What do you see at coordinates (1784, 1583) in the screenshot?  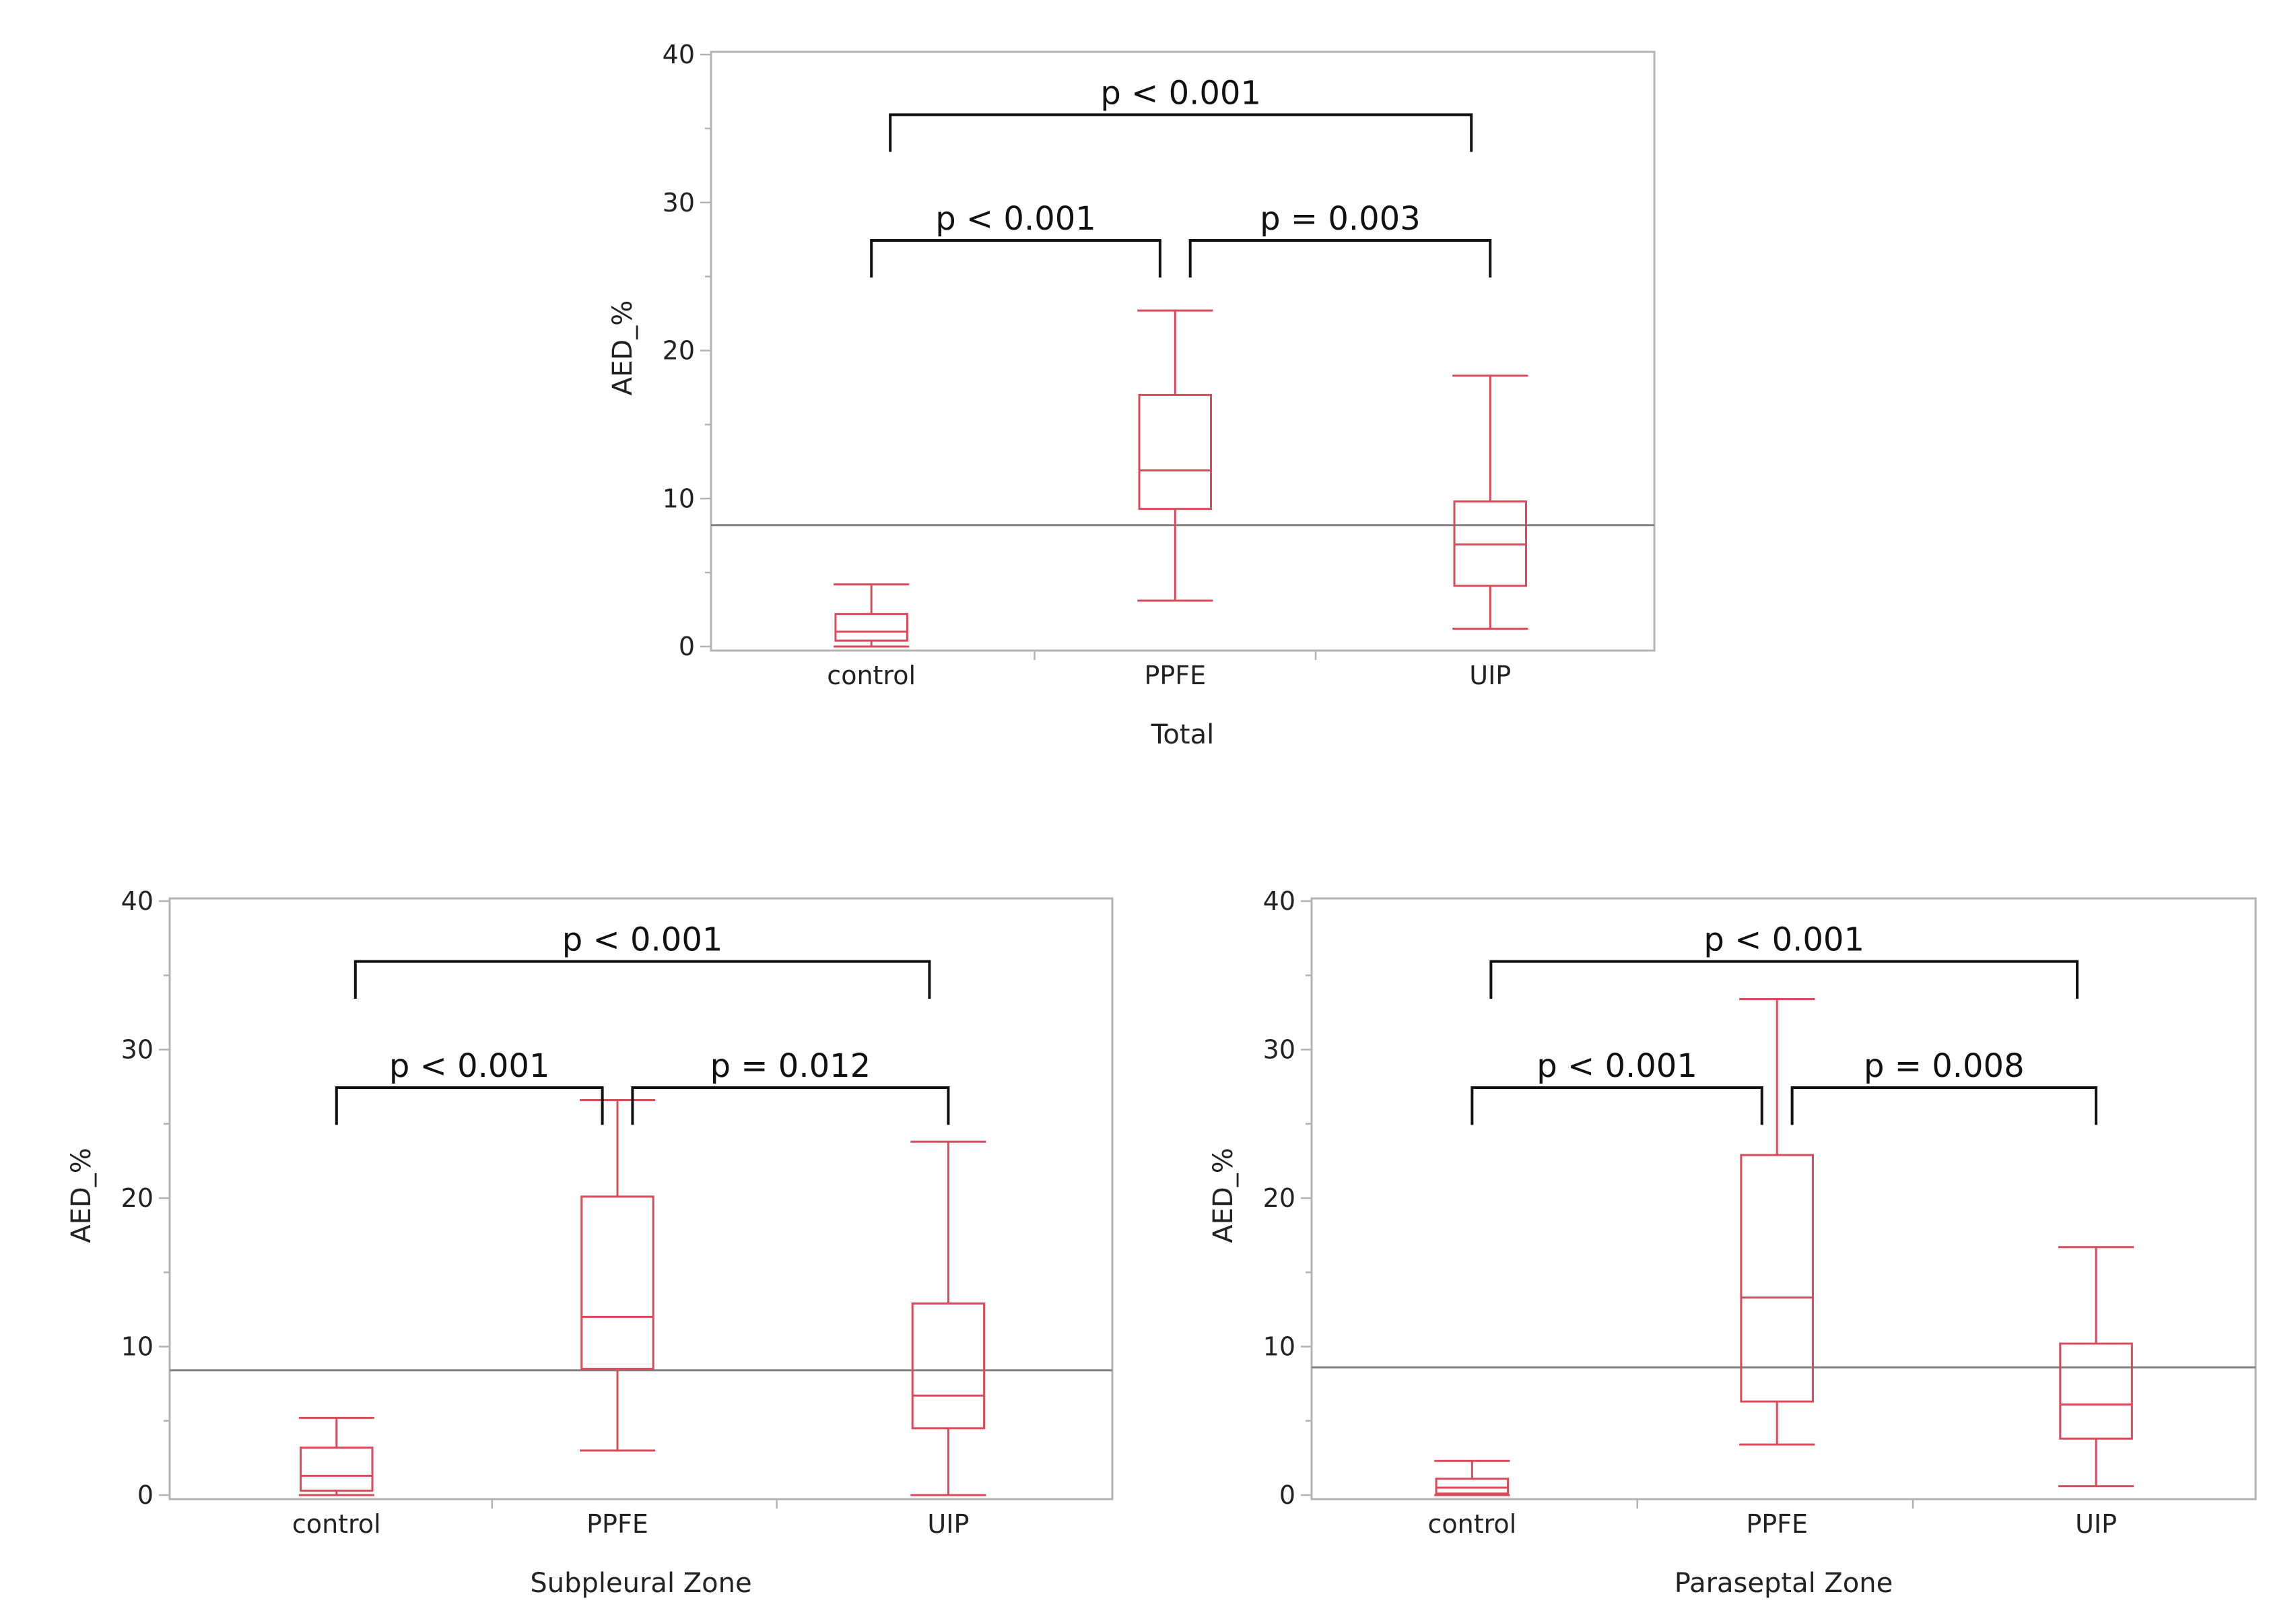 I see `x-axis-title: Paraseptal Zone` at bounding box center [1784, 1583].